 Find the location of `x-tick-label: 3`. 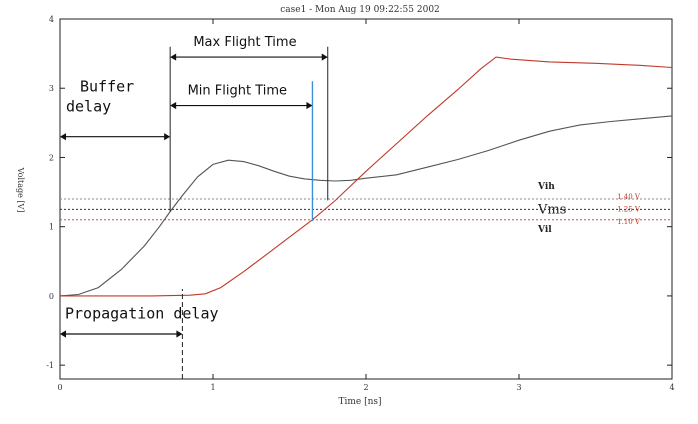

x-tick-label: 3 is located at coordinates (518, 387).